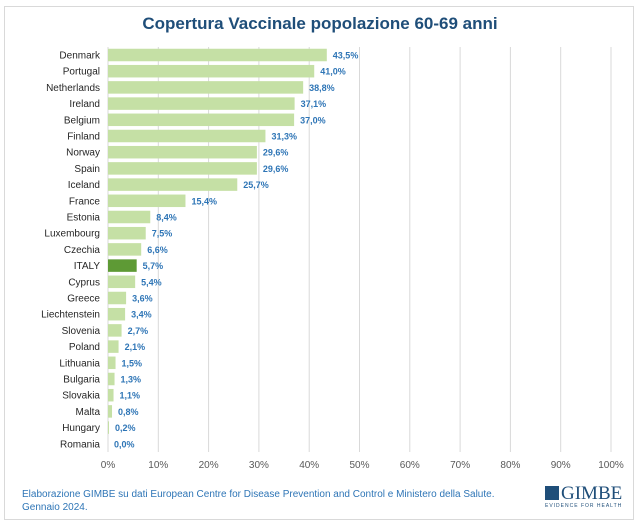 This screenshot has height=528, width=640. Describe the element at coordinates (82, 120) in the screenshot. I see `category-label: Belgium` at that location.